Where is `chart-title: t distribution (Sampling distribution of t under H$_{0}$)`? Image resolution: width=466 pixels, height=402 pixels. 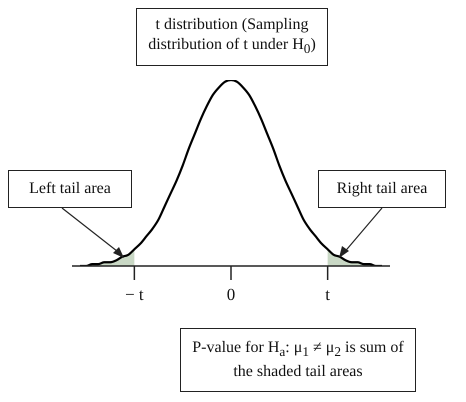
chart-title: t distribution (Sampling distribution of t under H$_{0}$) is located at coordinates (232, 36).